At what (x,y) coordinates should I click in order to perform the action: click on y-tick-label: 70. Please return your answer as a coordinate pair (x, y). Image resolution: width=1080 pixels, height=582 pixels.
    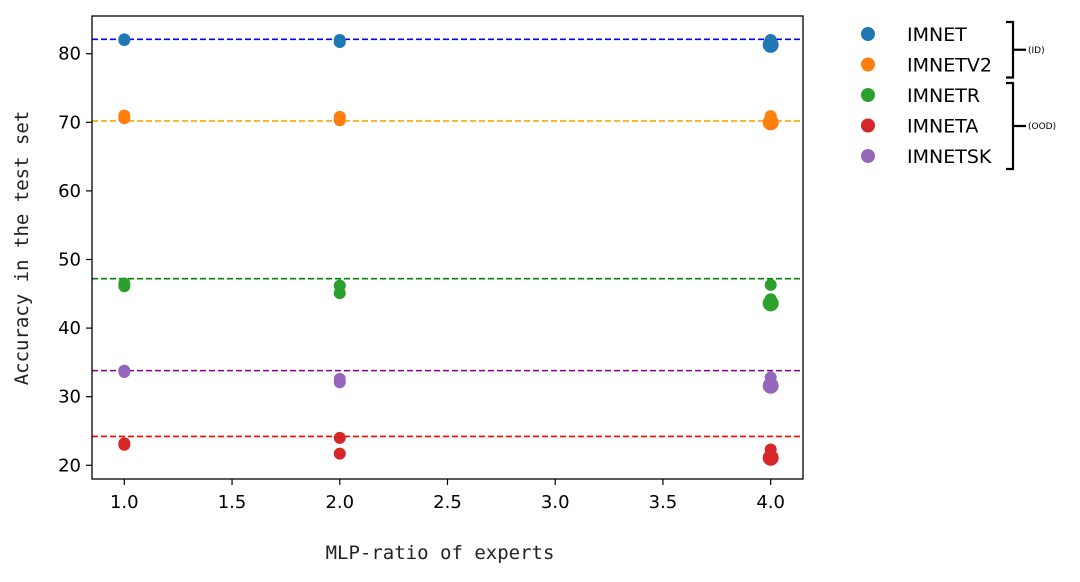
    Looking at the image, I should click on (69, 122).